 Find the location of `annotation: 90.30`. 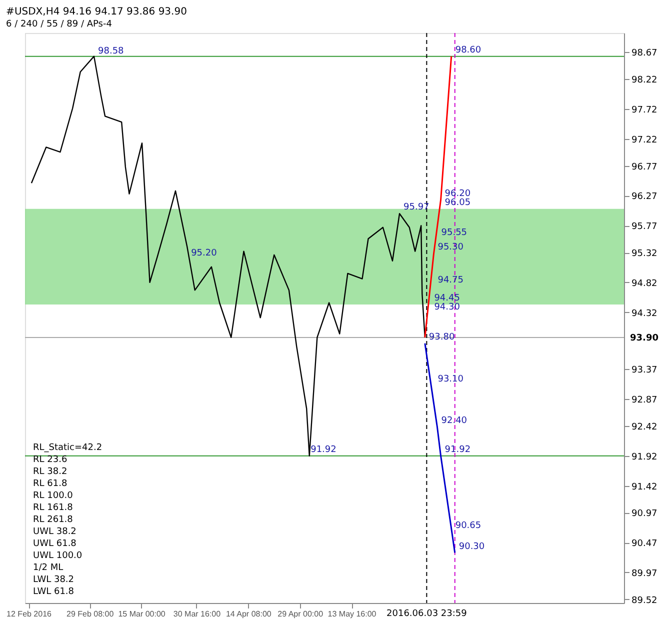

annotation: 90.30 is located at coordinates (471, 547).